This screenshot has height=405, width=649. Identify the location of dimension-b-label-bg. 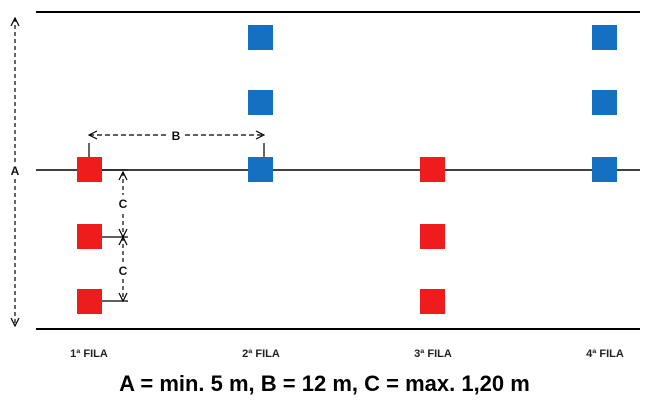
(176, 135).